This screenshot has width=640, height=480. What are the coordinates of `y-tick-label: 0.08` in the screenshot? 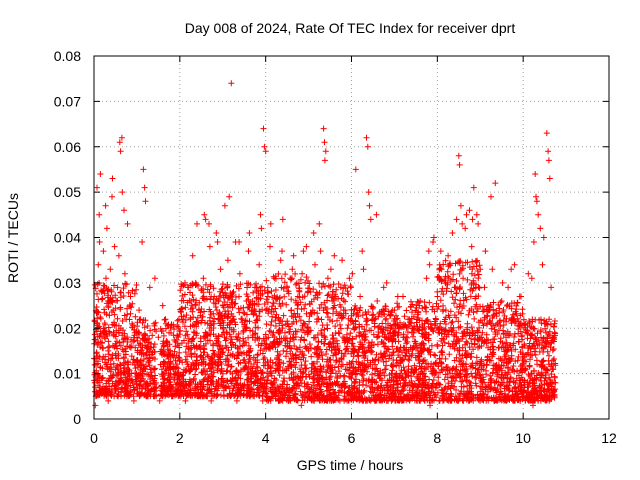 It's located at (67, 56).